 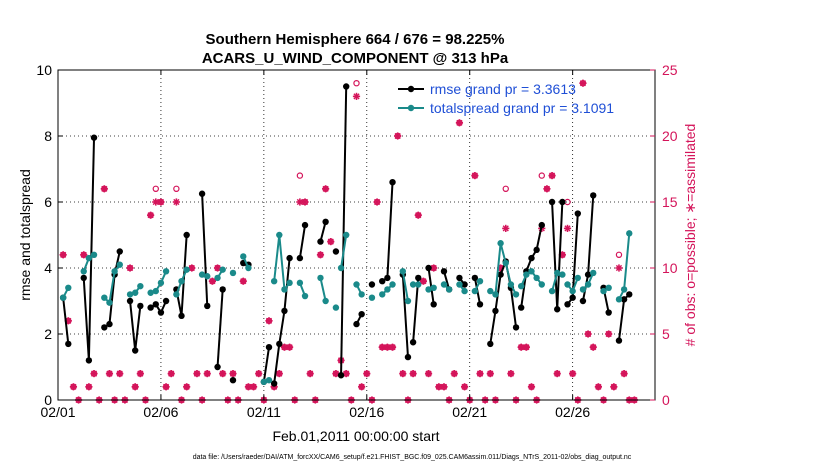 What do you see at coordinates (572, 412) in the screenshot?
I see `x-tick-label: 02/26` at bounding box center [572, 412].